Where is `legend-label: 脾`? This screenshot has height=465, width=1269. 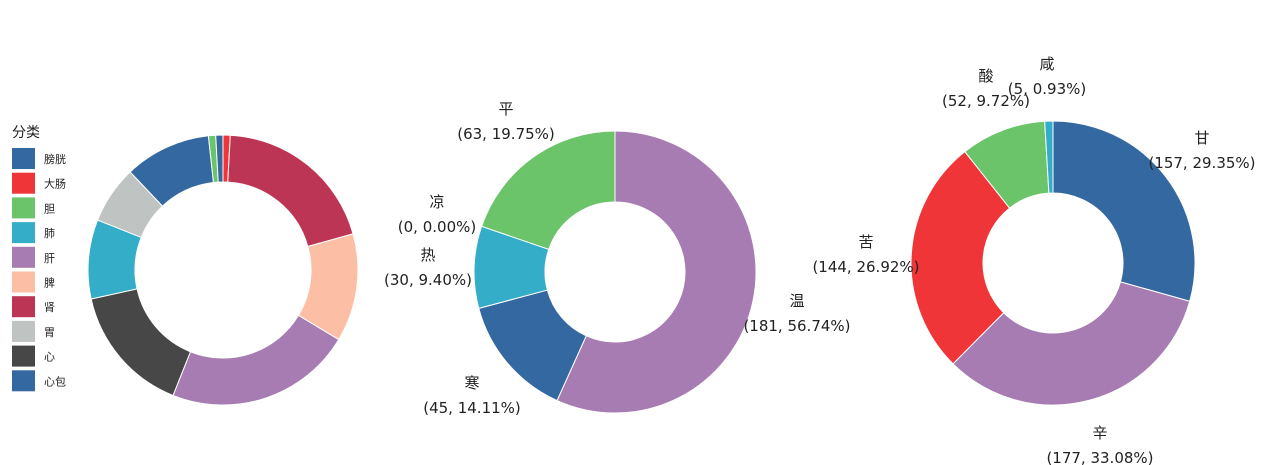 legend-label: 脾 is located at coordinates (49, 283).